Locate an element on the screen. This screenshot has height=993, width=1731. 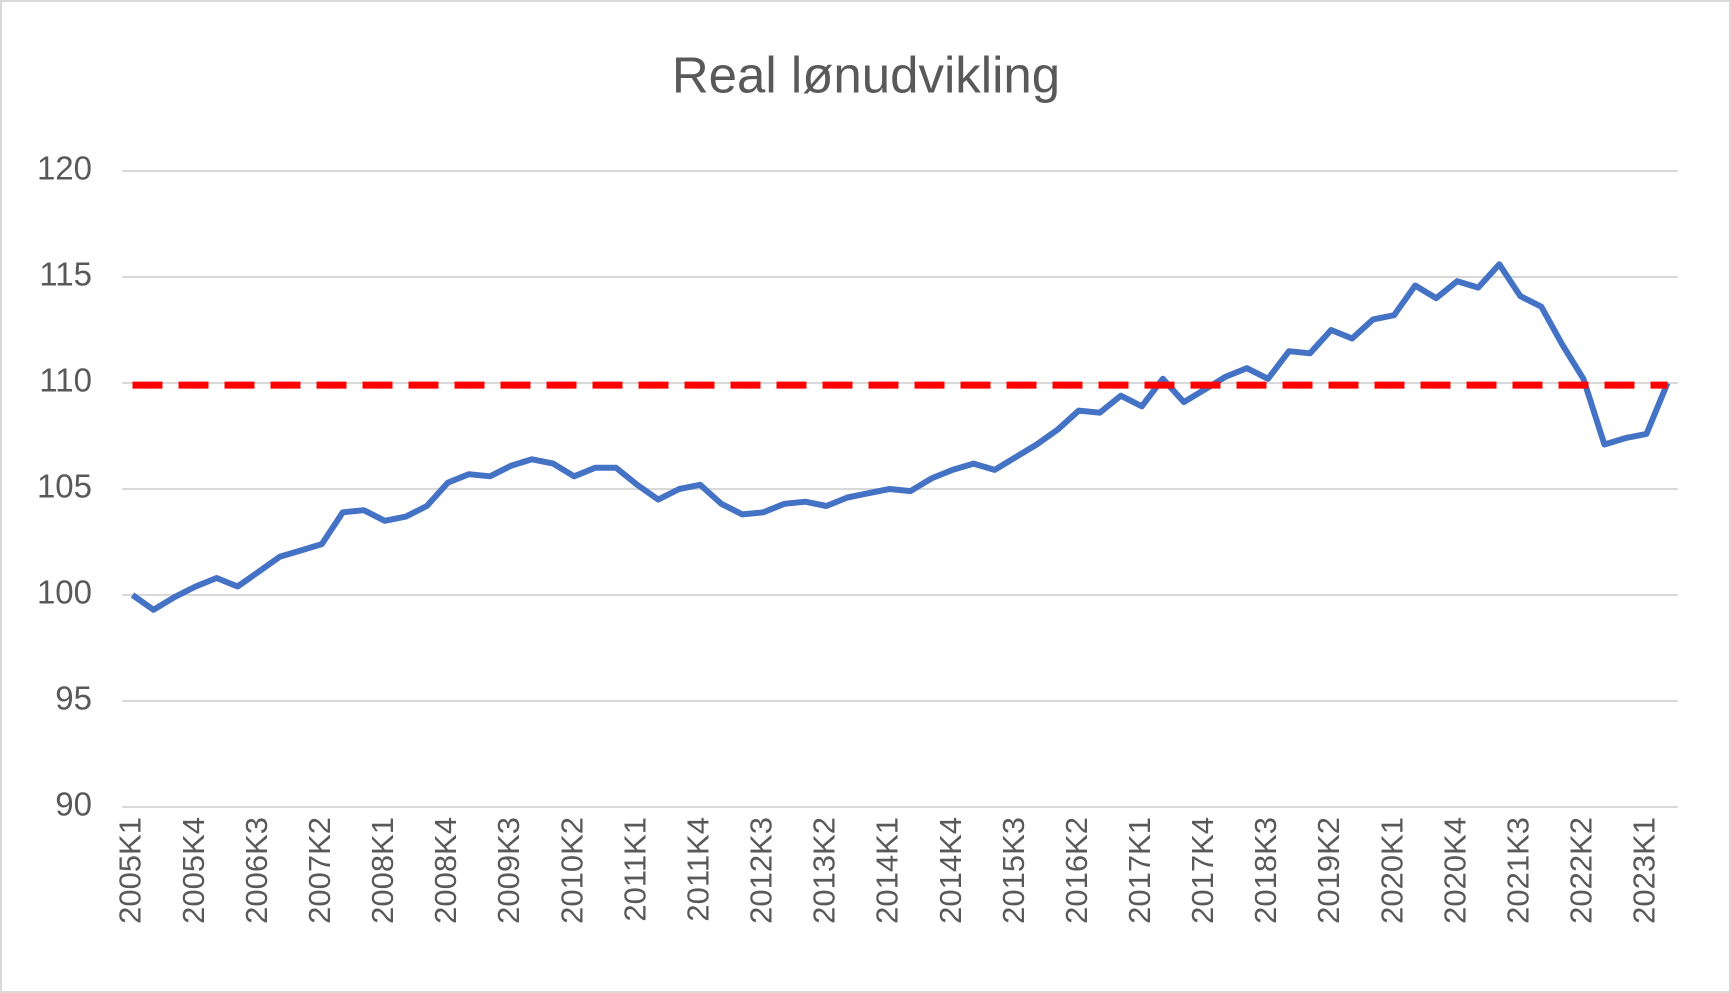
y-tick-label: 105 is located at coordinates (64, 486).